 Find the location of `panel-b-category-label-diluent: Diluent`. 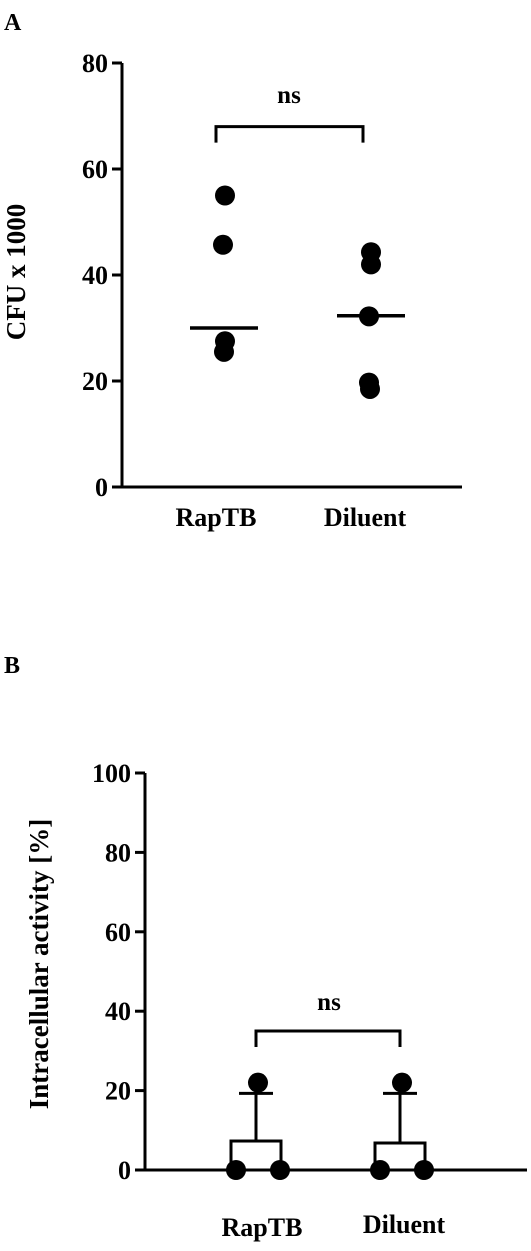

panel-b-category-label-diluent: Diluent is located at coordinates (404, 1224).